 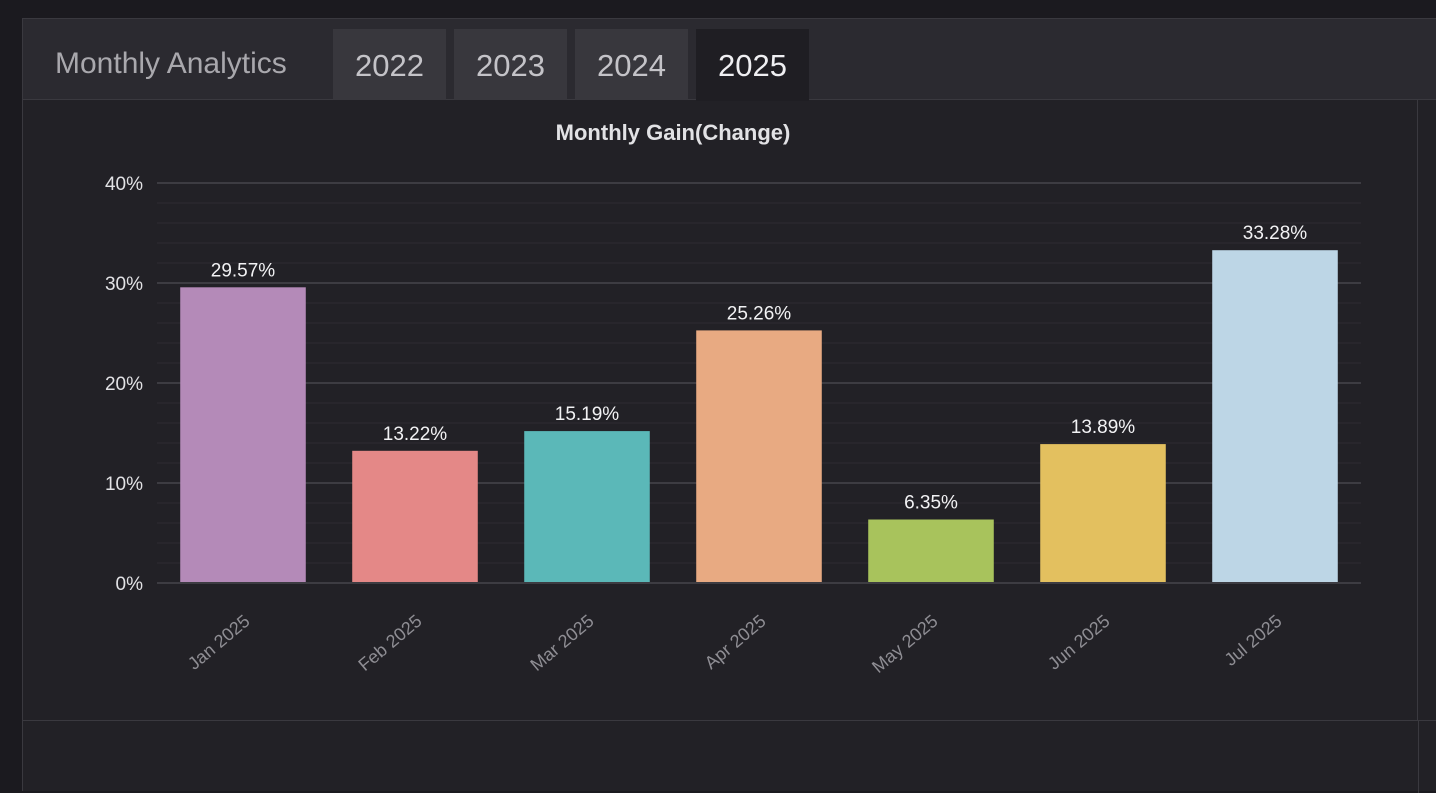 I want to click on bar-value-label: 15.19%, so click(x=587, y=414).